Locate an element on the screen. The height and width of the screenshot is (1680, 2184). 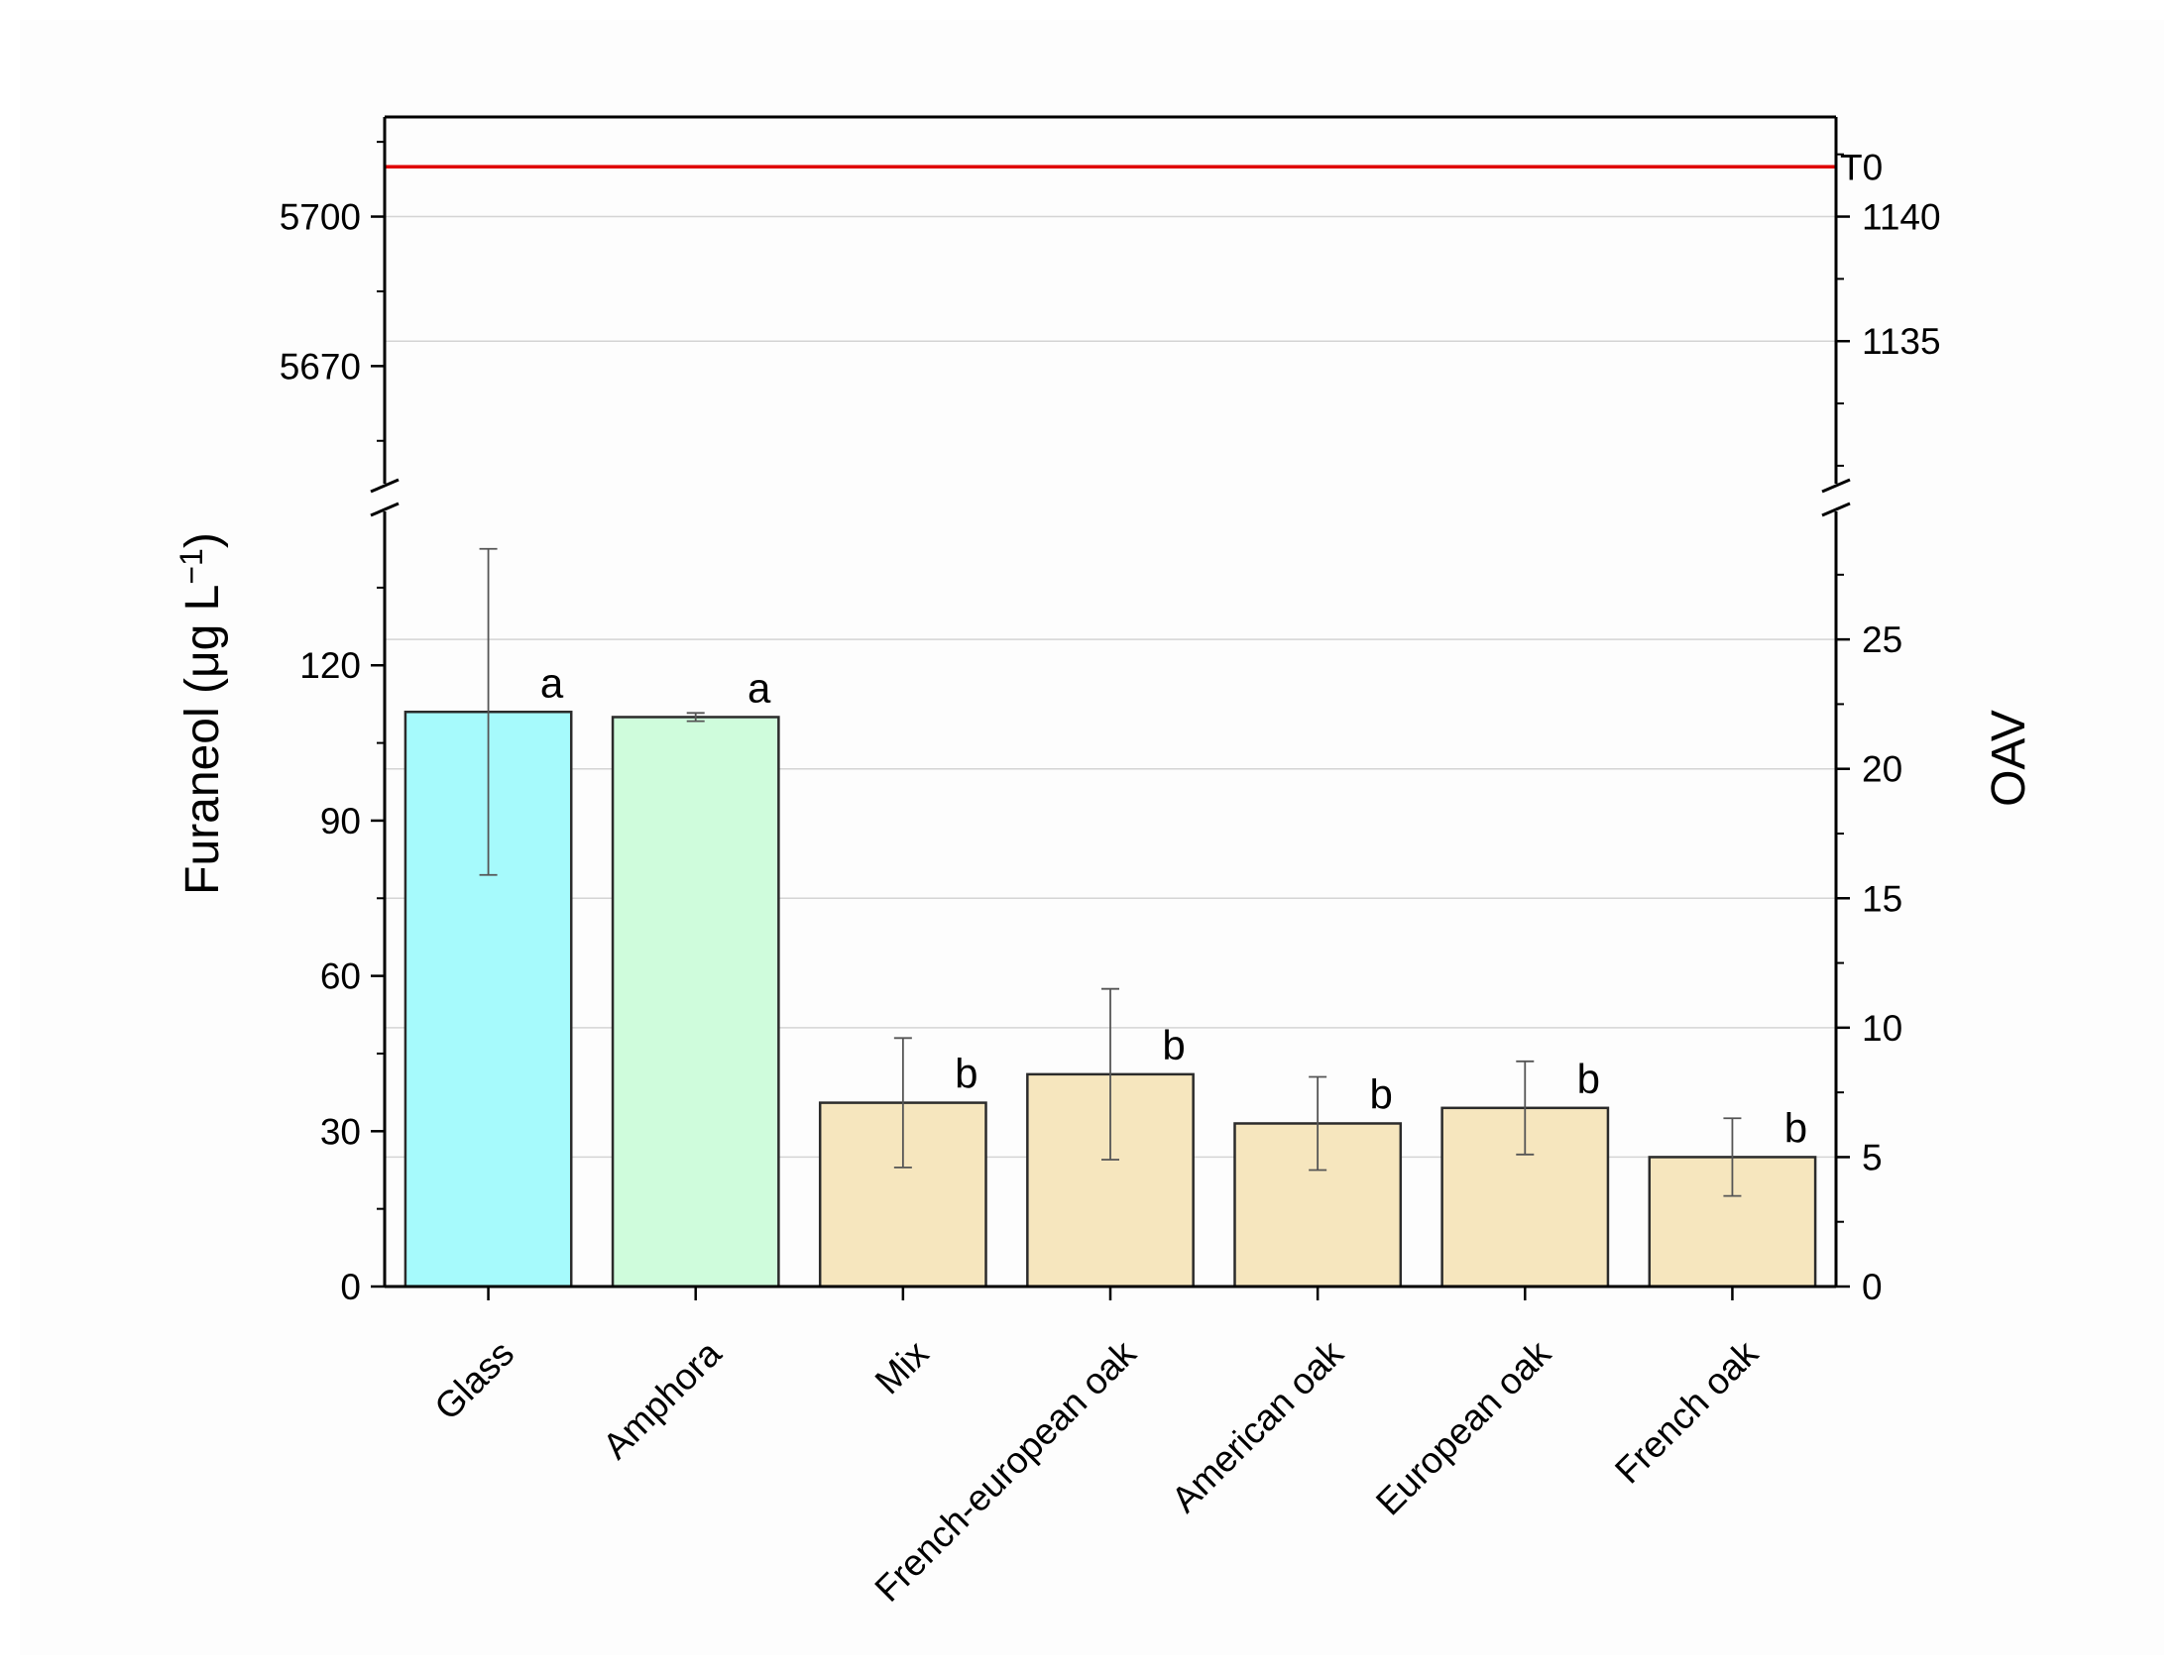
y-left-tick-label: 90 is located at coordinates (340, 821).